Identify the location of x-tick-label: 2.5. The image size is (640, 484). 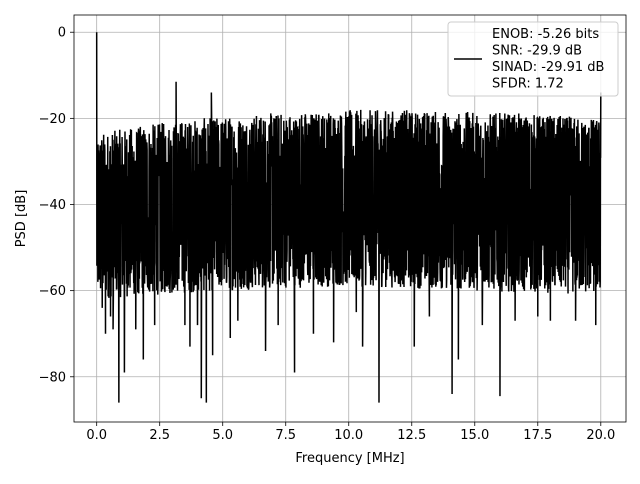
(159, 435).